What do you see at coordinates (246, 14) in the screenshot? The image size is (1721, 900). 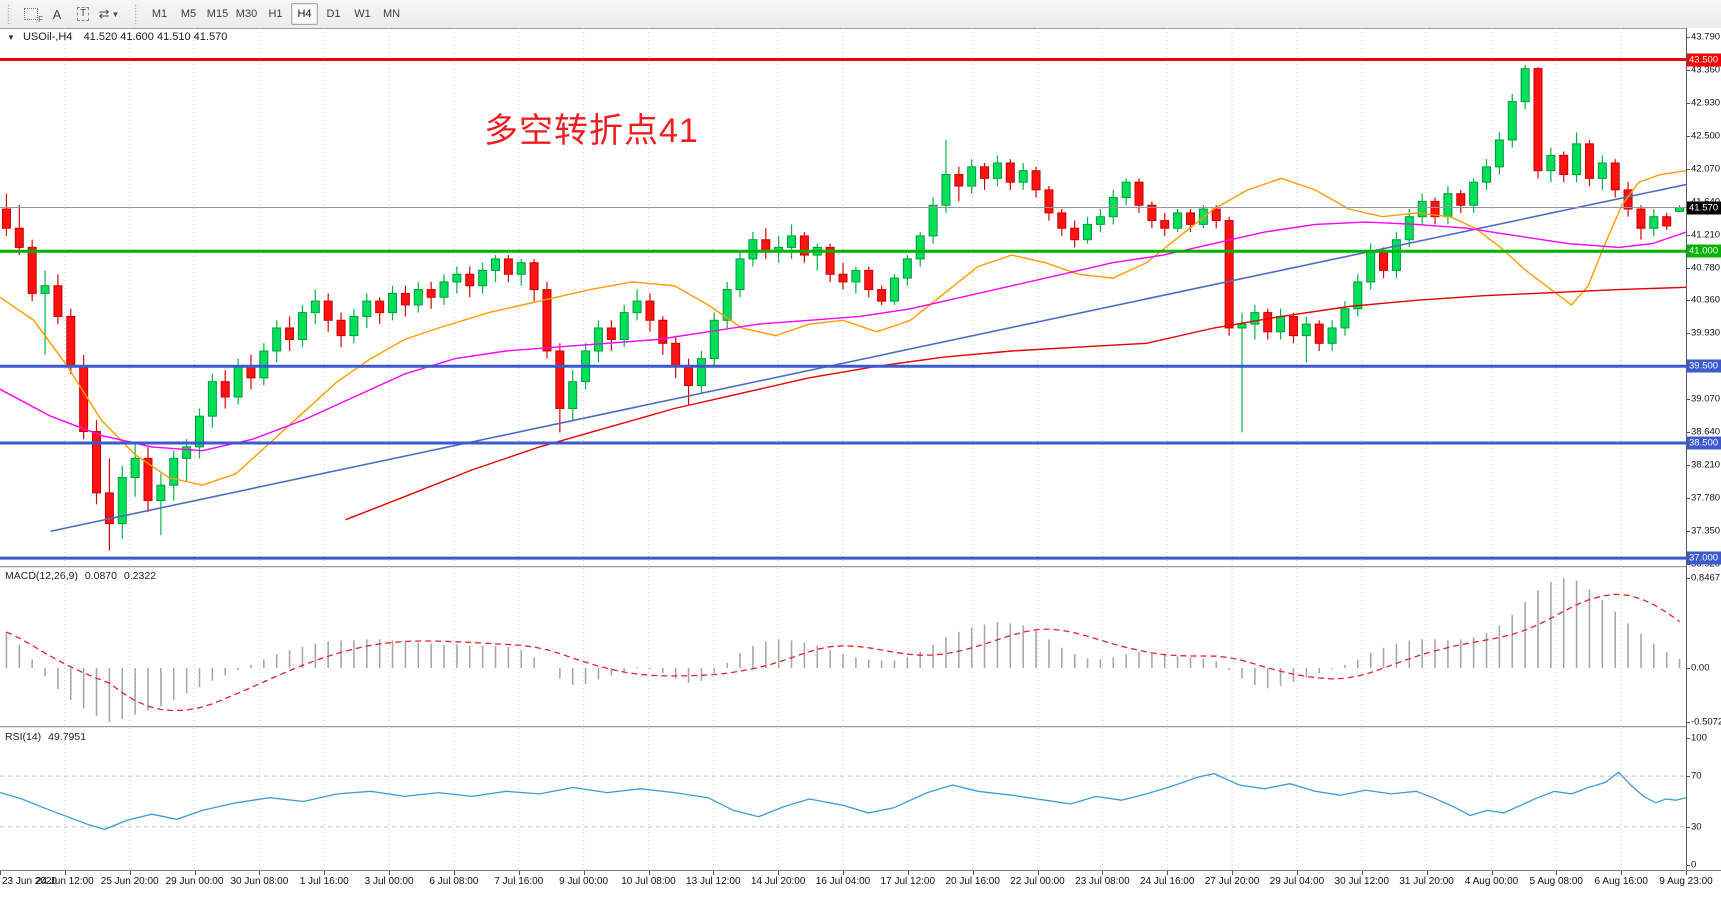 I see `timeframe-button-m30: M30` at bounding box center [246, 14].